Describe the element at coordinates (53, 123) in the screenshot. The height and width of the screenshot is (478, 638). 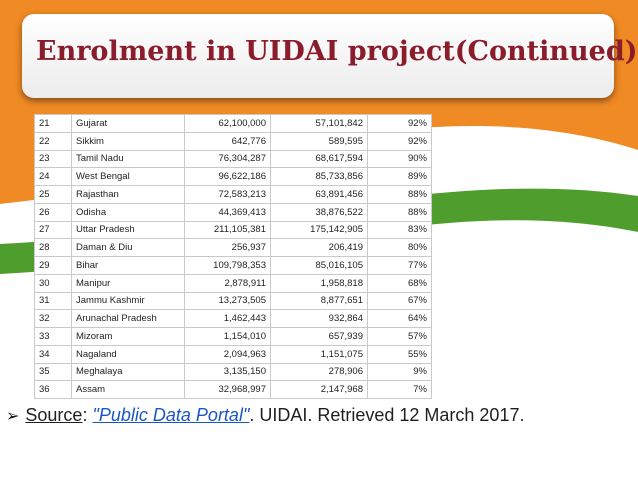
I see `cell-rank: 21` at that location.